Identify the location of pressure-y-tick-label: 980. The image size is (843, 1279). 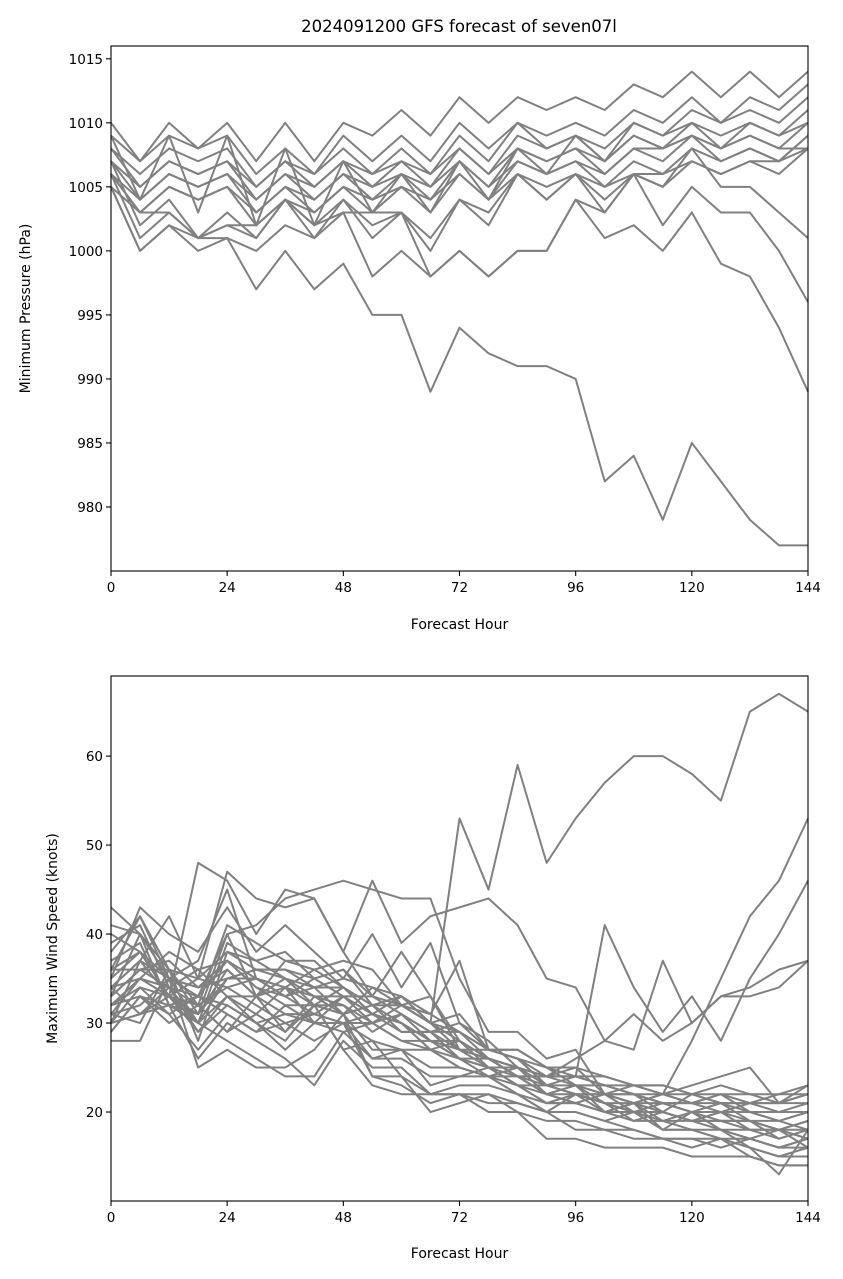
(90, 508).